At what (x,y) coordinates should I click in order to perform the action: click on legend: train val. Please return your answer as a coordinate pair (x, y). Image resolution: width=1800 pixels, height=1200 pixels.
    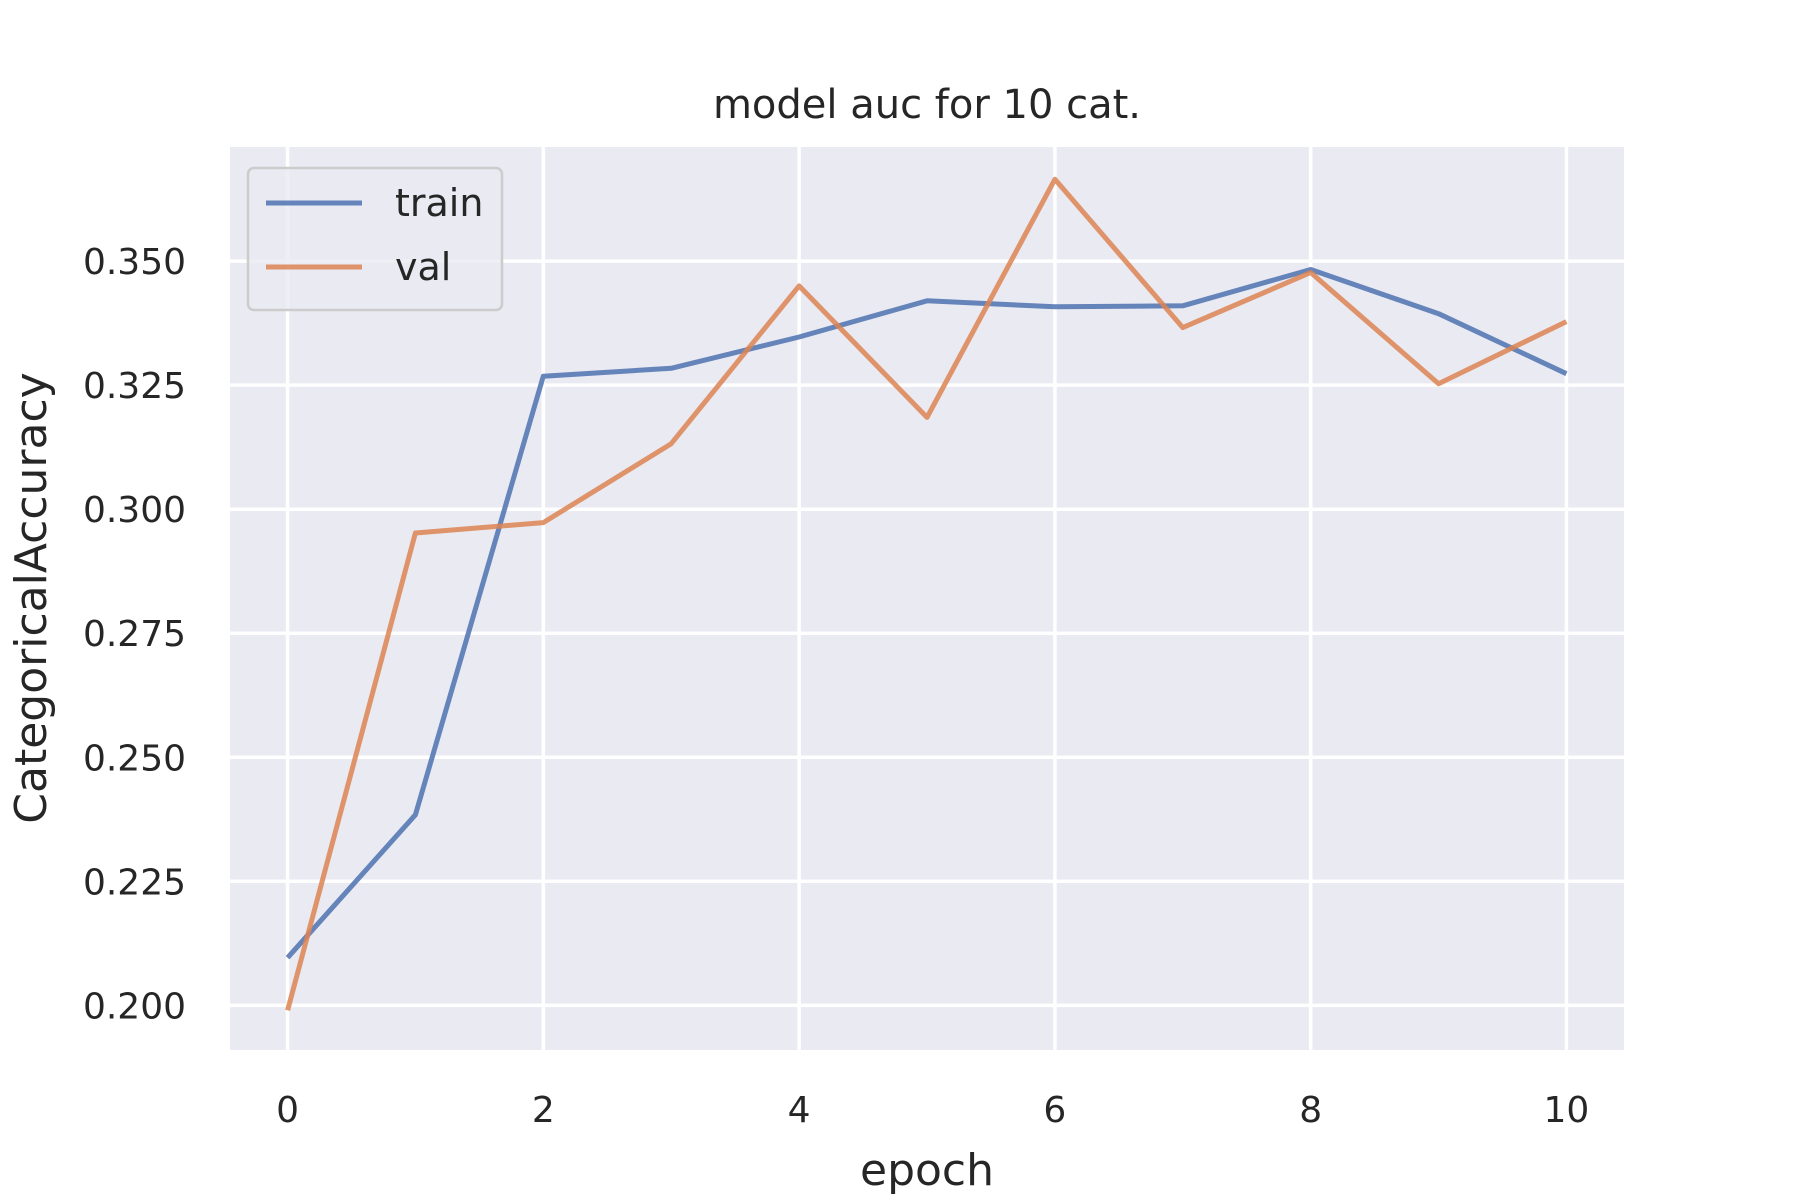
    Looking at the image, I should click on (375, 239).